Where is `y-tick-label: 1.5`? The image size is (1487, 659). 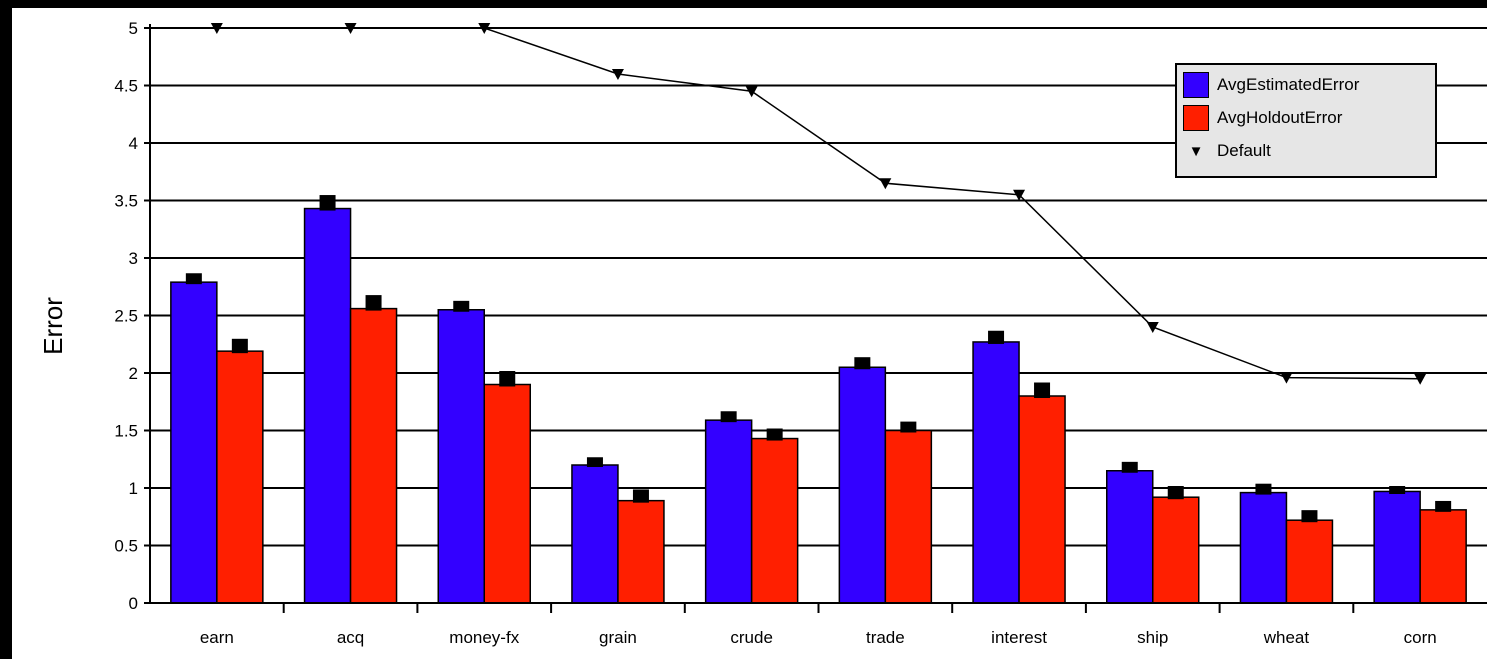 y-tick-label: 1.5 is located at coordinates (126, 431).